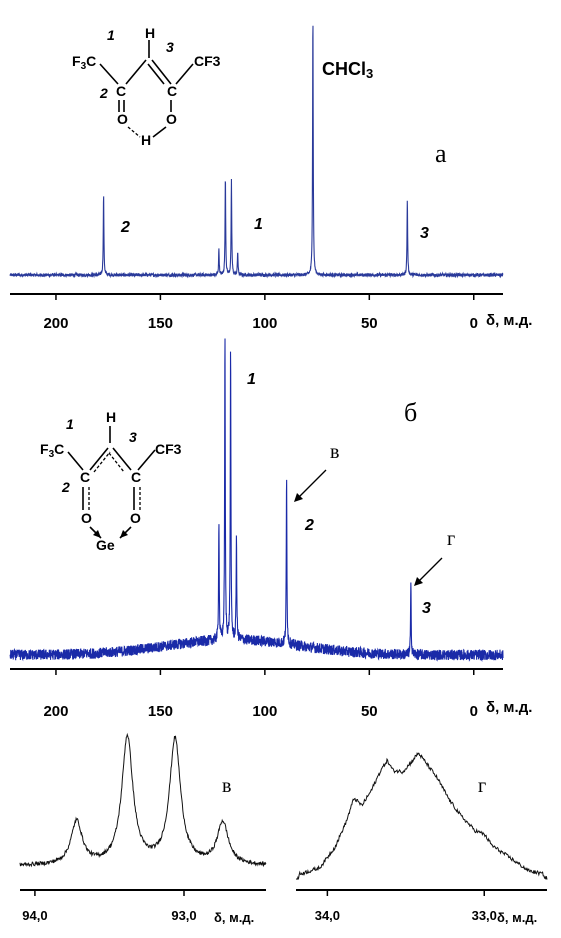 This screenshot has width=561, height=938. What do you see at coordinates (327, 915) in the screenshot?
I see `panel-g-tick-label: 34,0` at bounding box center [327, 915].